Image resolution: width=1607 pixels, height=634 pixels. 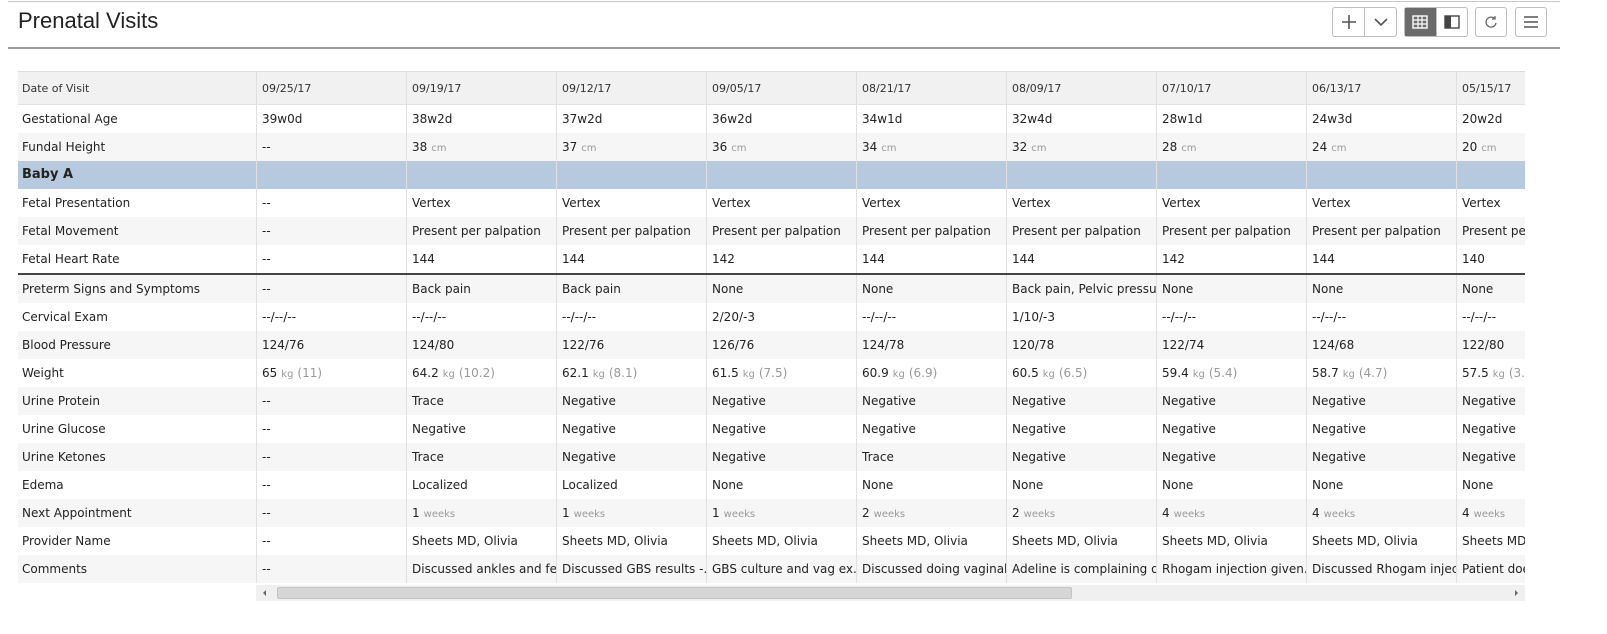 What do you see at coordinates (931, 147) in the screenshot?
I see `cell-value: 34 cm` at bounding box center [931, 147].